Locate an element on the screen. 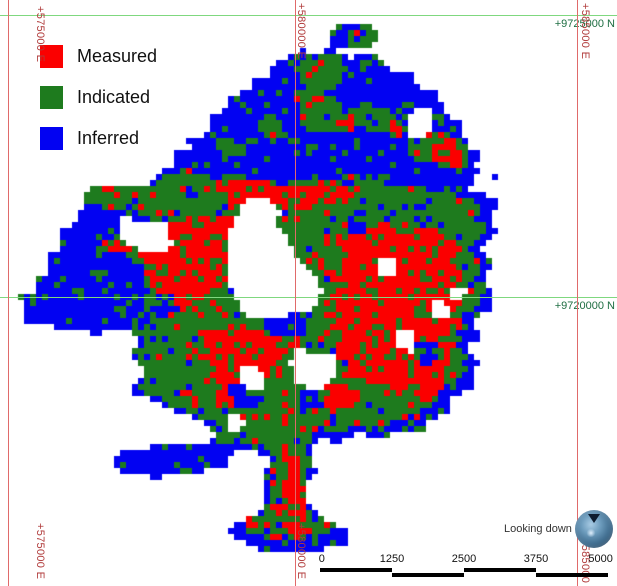  legend-item-measured: Measured is located at coordinates (98, 56).